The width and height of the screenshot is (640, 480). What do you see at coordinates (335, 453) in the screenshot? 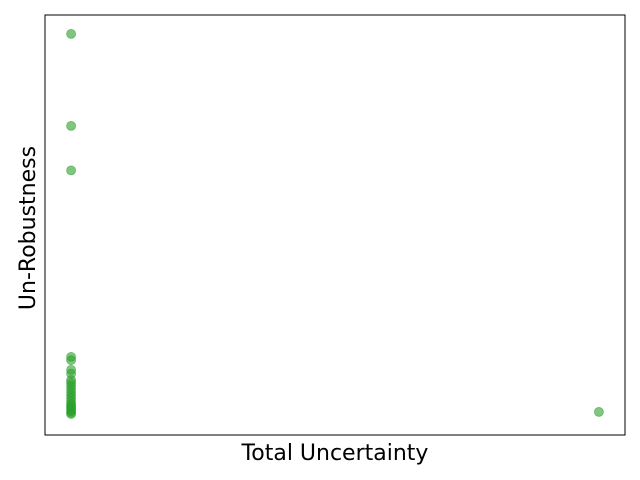
I see `x-axis-label: Total Uncertainty` at bounding box center [335, 453].